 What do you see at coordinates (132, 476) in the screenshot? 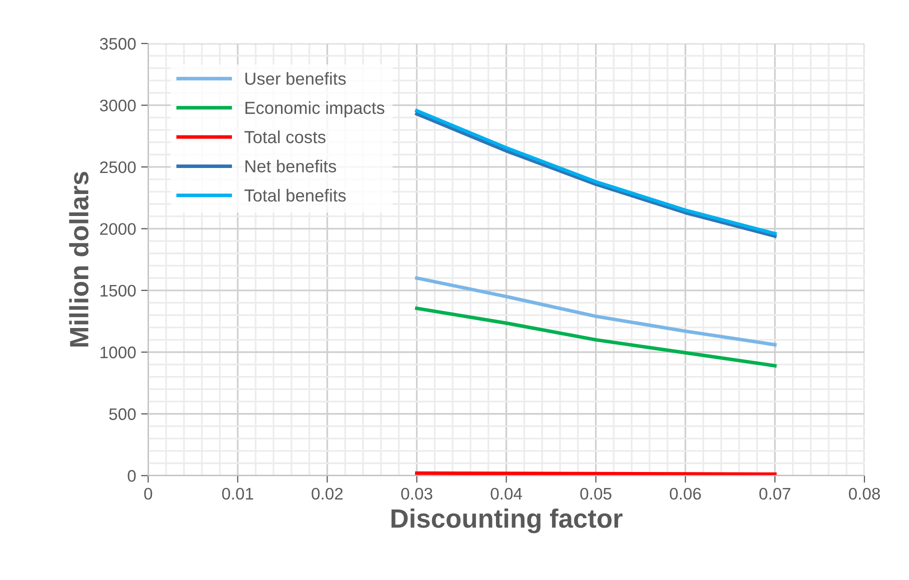
I see `y-tick-label: 0` at bounding box center [132, 476].